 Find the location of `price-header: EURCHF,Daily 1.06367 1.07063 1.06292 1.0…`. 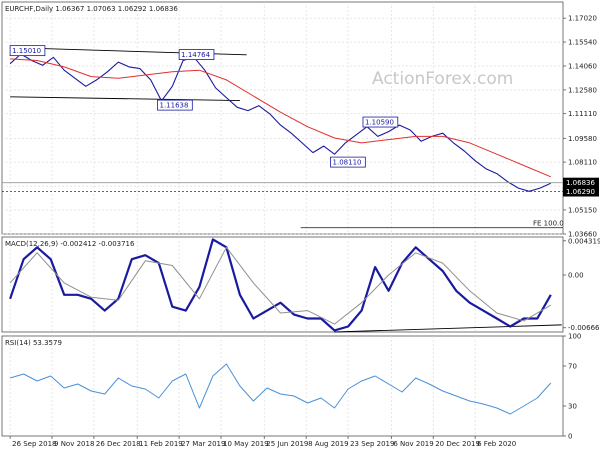

price-header: EURCHF,Daily 1.06367 1.07063 1.06292 1.0… is located at coordinates (91, 9).